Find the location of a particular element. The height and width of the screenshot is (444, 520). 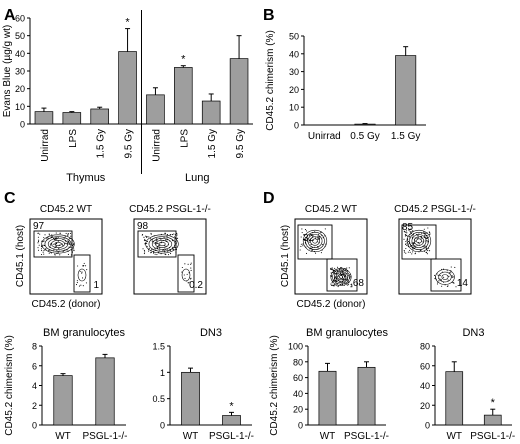

flow-contour is located at coordinates (315, 241).